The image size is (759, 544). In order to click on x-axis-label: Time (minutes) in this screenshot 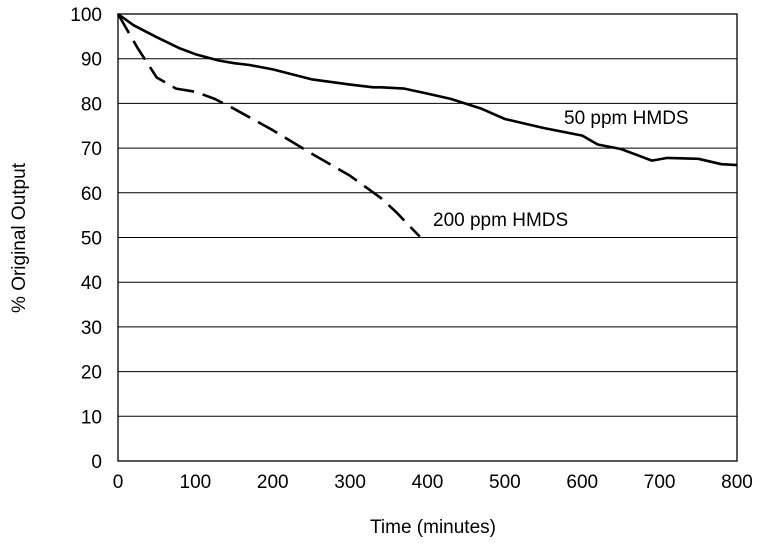, I will do `click(433, 527)`.